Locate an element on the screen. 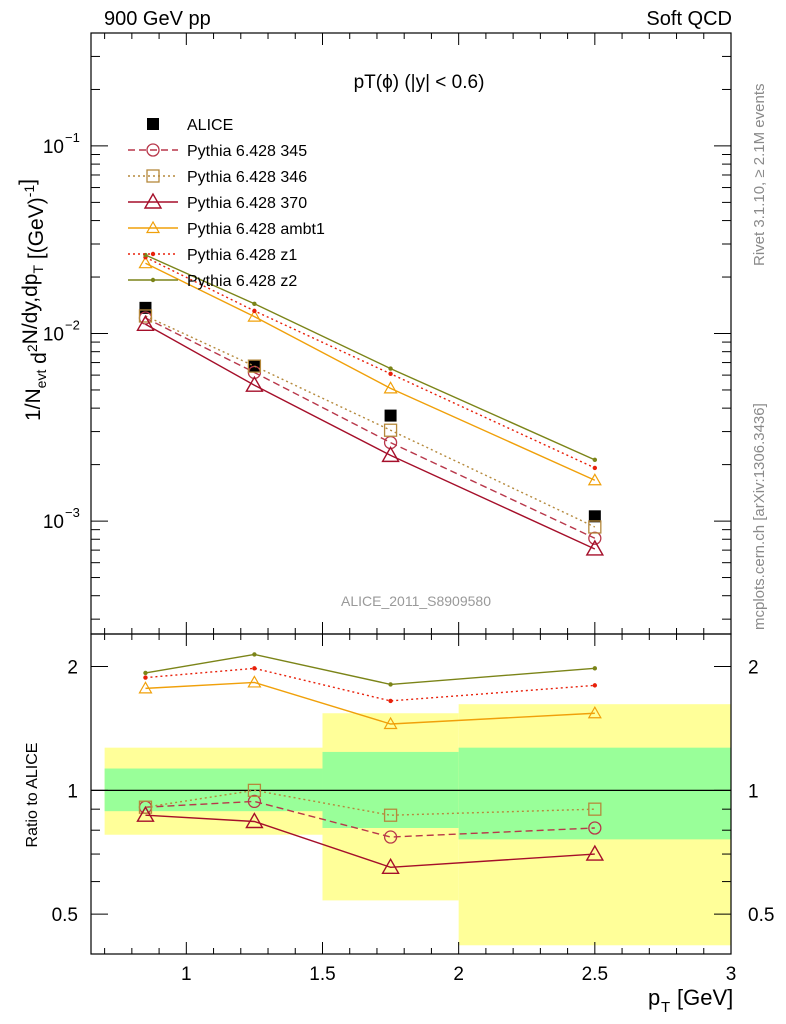 The height and width of the screenshot is (1024, 786). legend-label: Pythia 6.428 370 is located at coordinates (247, 203).